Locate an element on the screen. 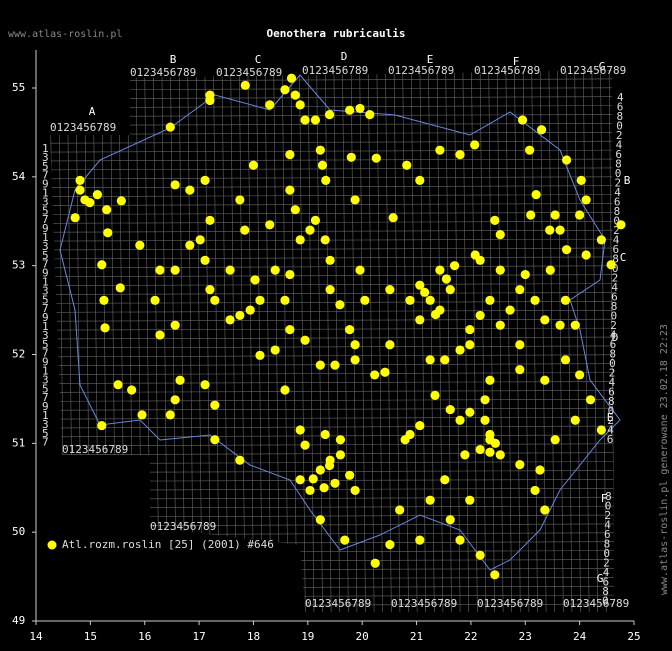  x-tick-label: 24 is located at coordinates (580, 636).